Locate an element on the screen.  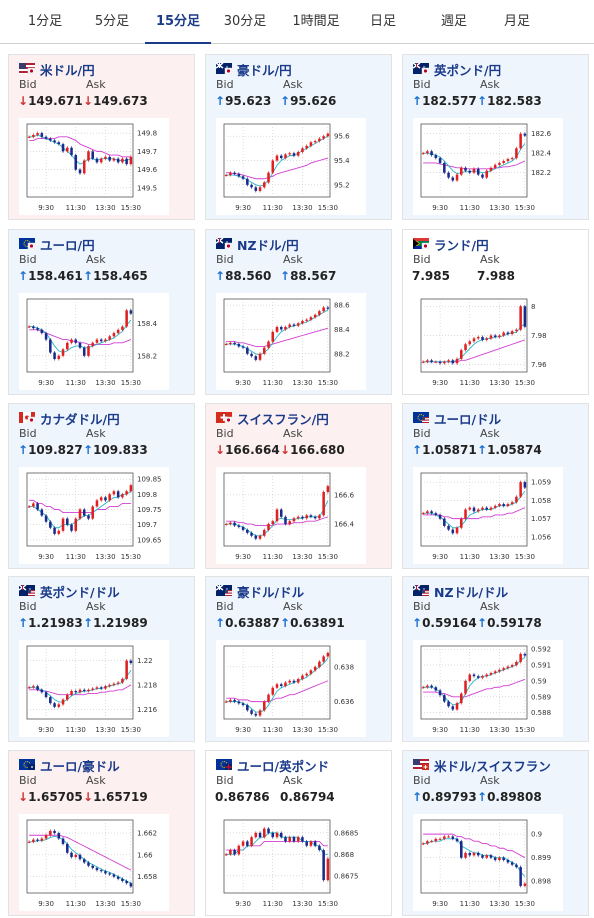
ask-price: ↓166.680 is located at coordinates (312, 450).